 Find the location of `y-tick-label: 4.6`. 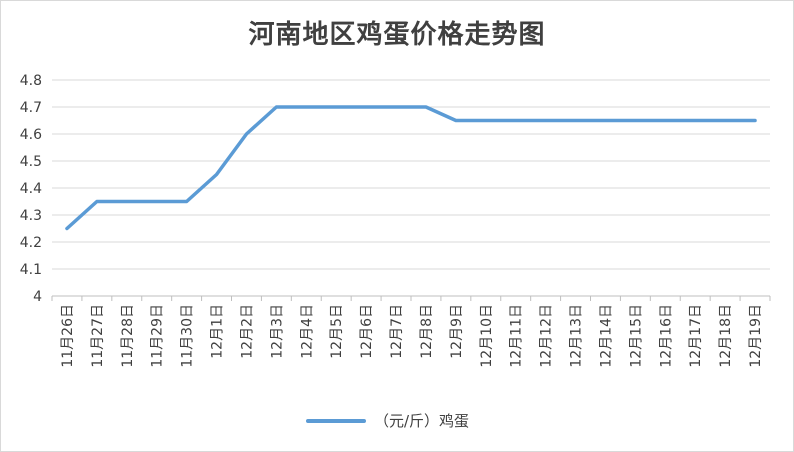

y-tick-label: 4.6 is located at coordinates (31, 135).